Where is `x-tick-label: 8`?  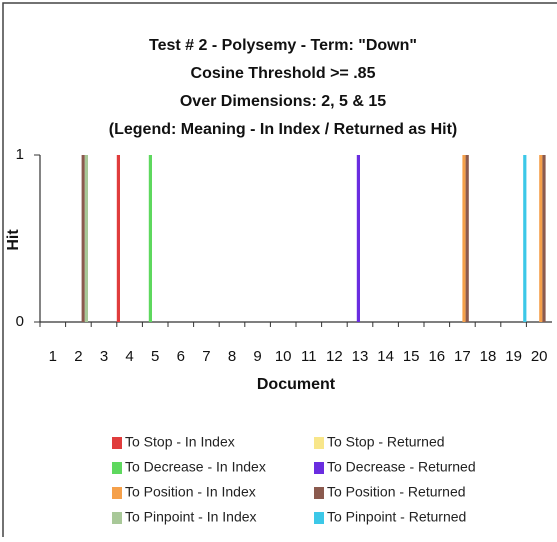 x-tick-label: 8 is located at coordinates (232, 356).